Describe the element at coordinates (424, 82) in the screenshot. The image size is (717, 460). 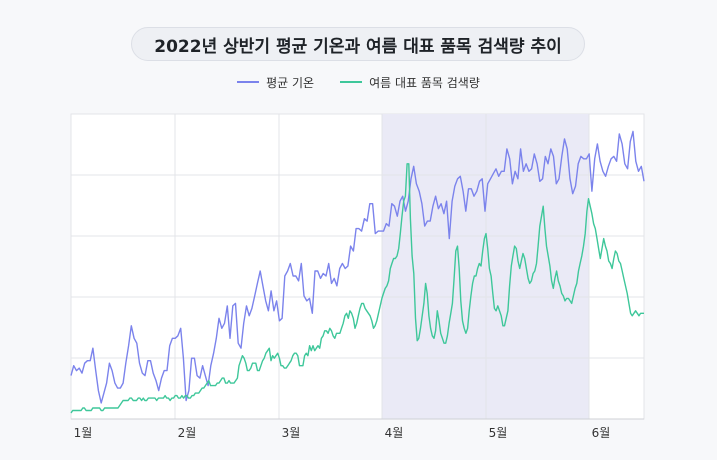
I see `legend-label-search: 여름 대표 품목 검색량` at that location.